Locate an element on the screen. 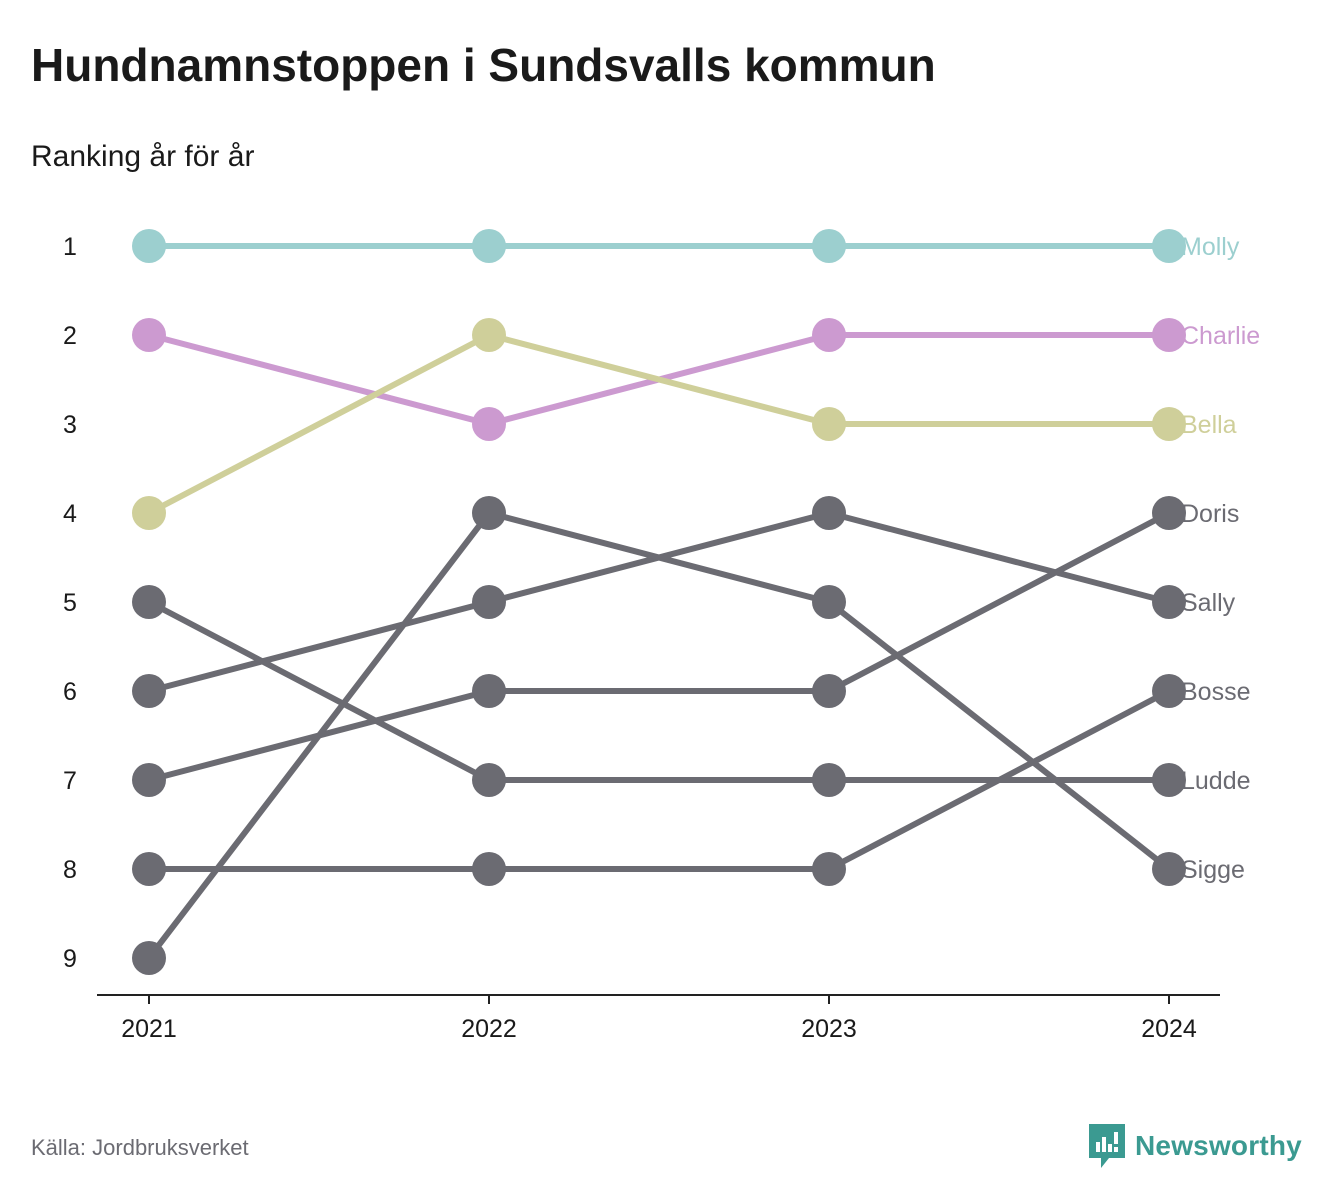  series-label-sally: Sally is located at coordinates (1208, 603).